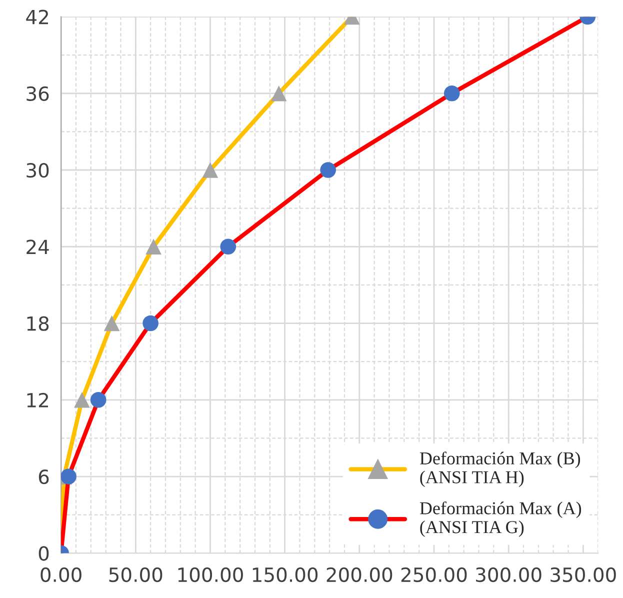 This screenshot has height=598, width=623. What do you see at coordinates (501, 519) in the screenshot?
I see `legend-label: Deformación Max (A) (ANSI TIA G)` at bounding box center [501, 519].